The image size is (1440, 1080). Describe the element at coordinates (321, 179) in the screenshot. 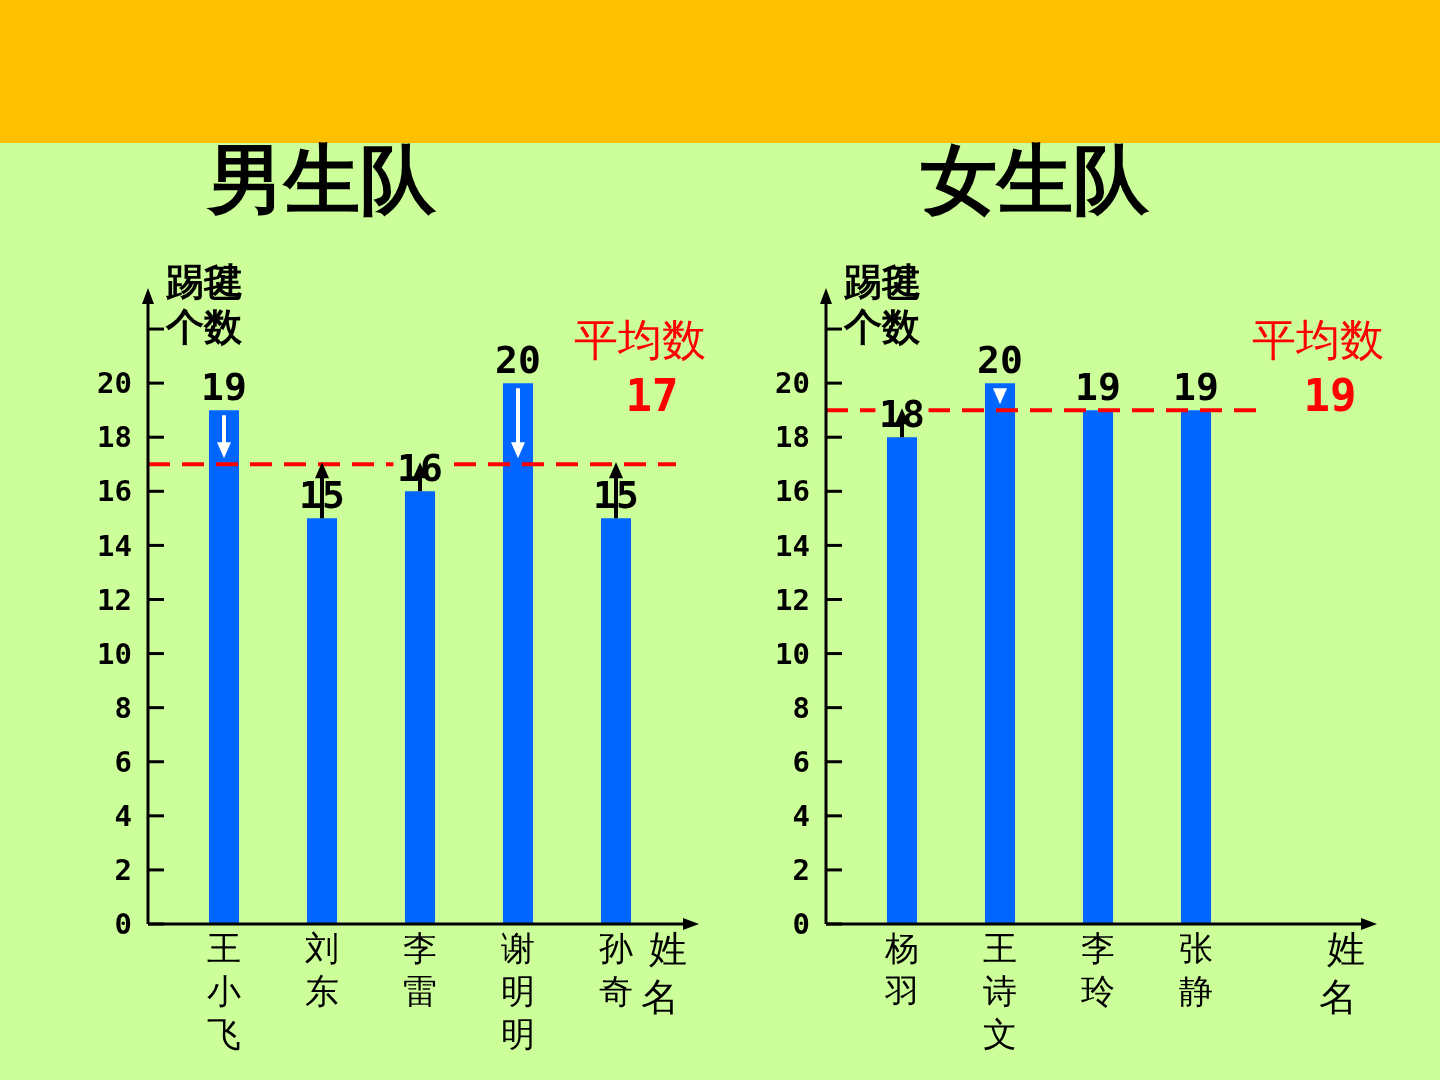

I see `chart-title: 男生队` at that location.